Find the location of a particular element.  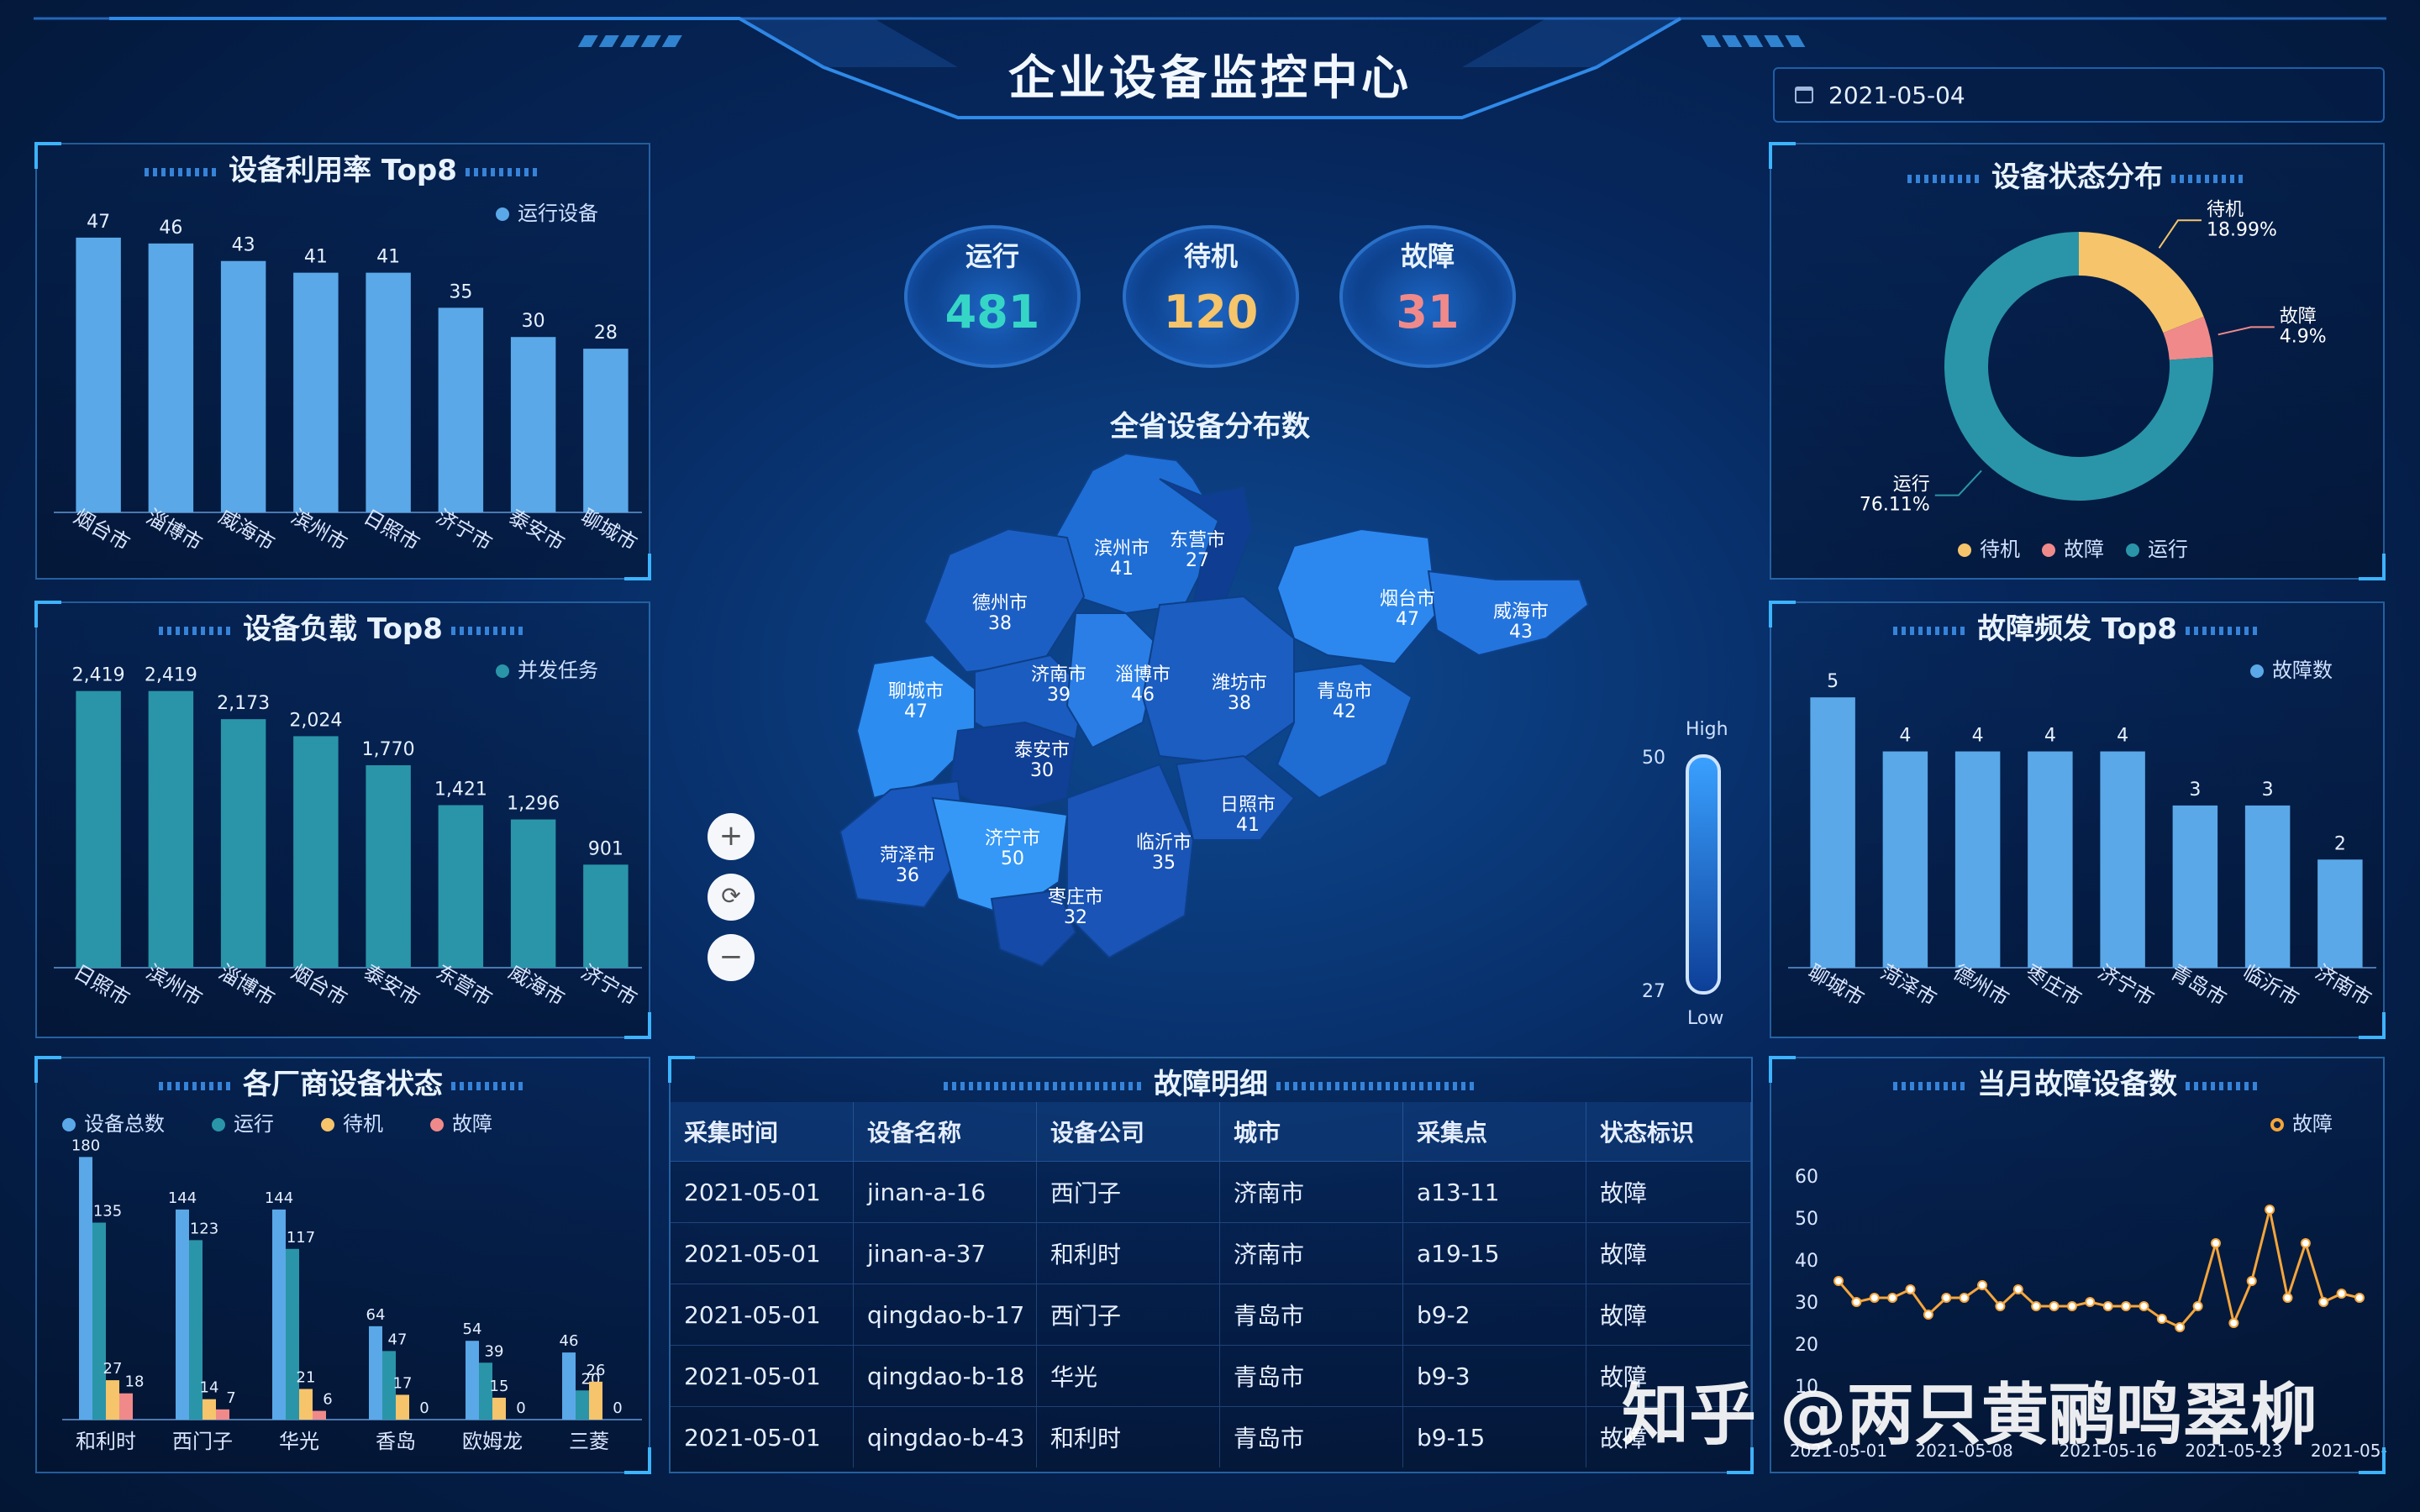

x-tick-label: 2021-05-01 is located at coordinates (1839, 1451).